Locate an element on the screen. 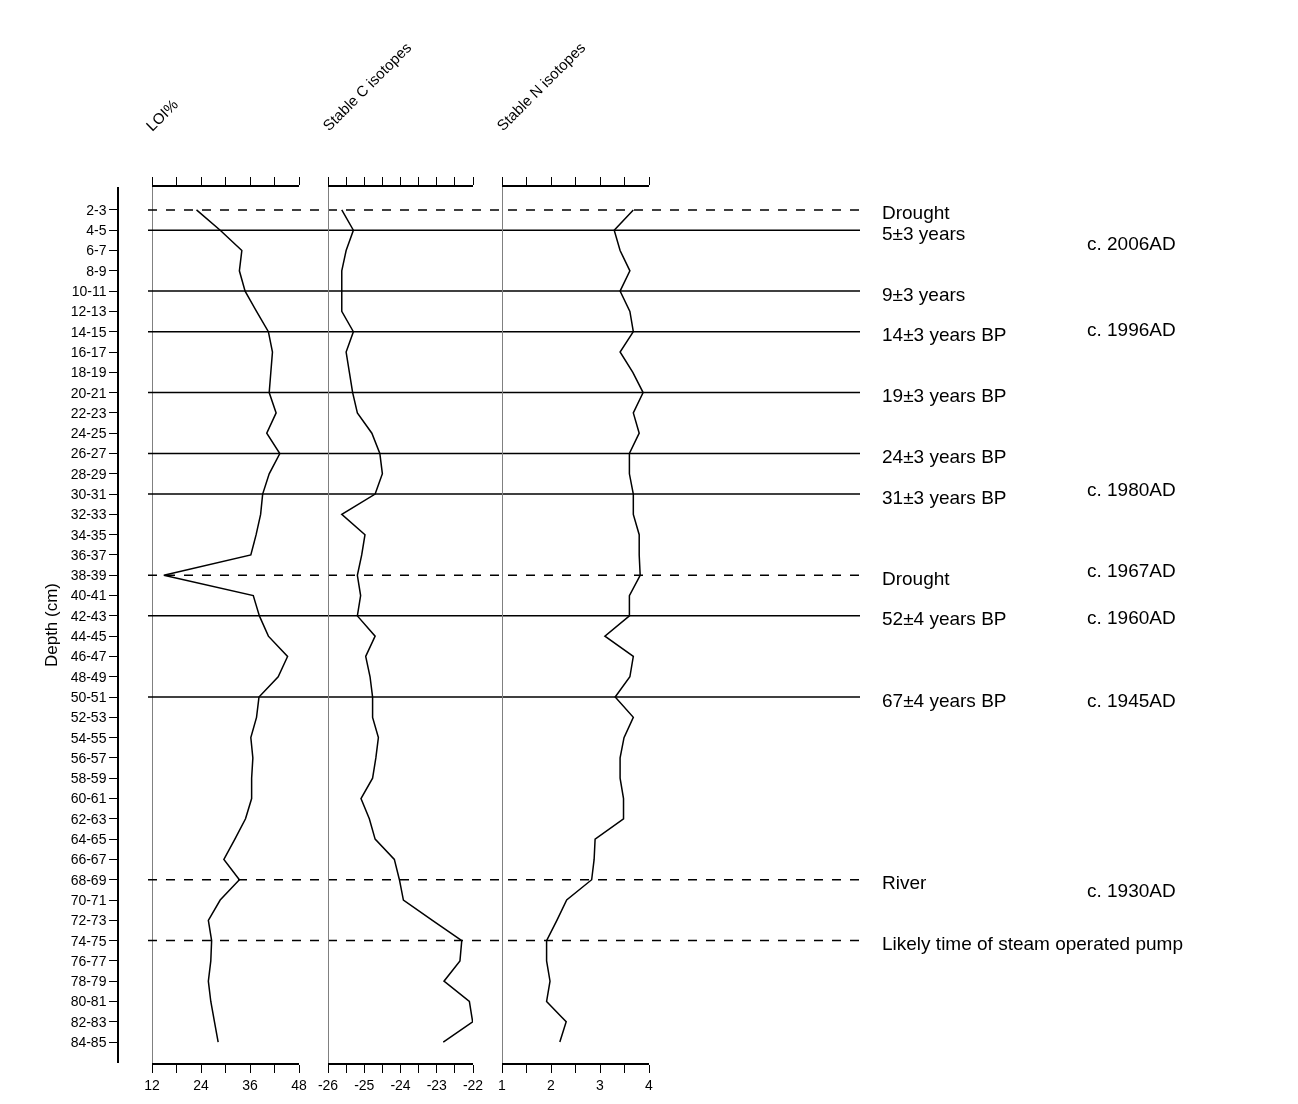  ref-line-label: 52±4 years BP is located at coordinates (944, 618).